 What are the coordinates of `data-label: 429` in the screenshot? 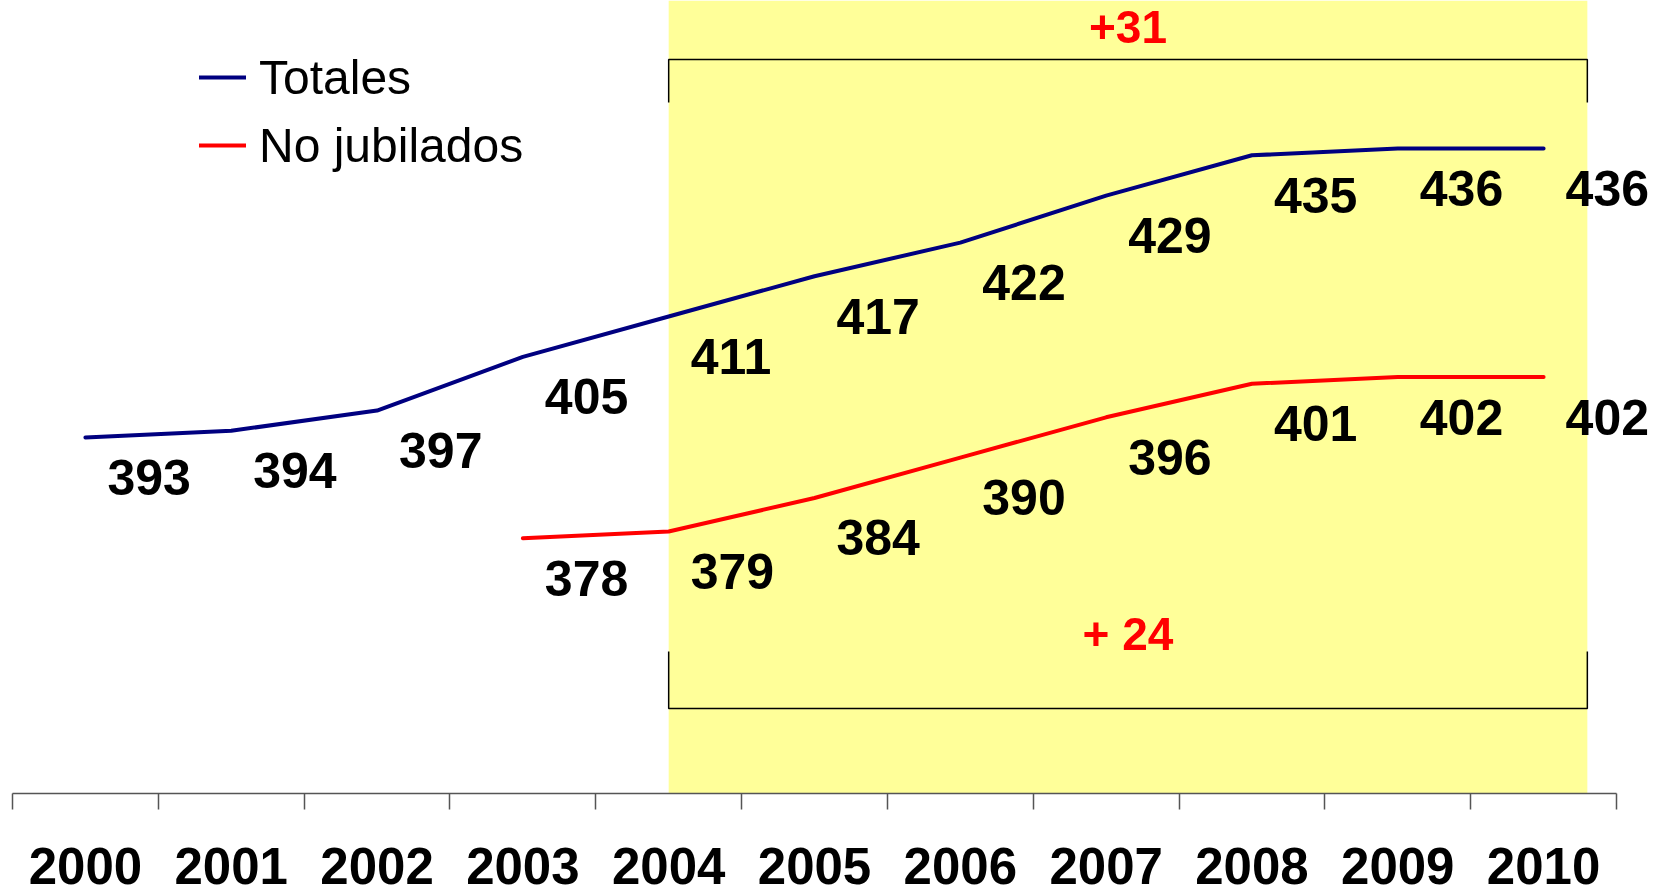 It's located at (1170, 236).